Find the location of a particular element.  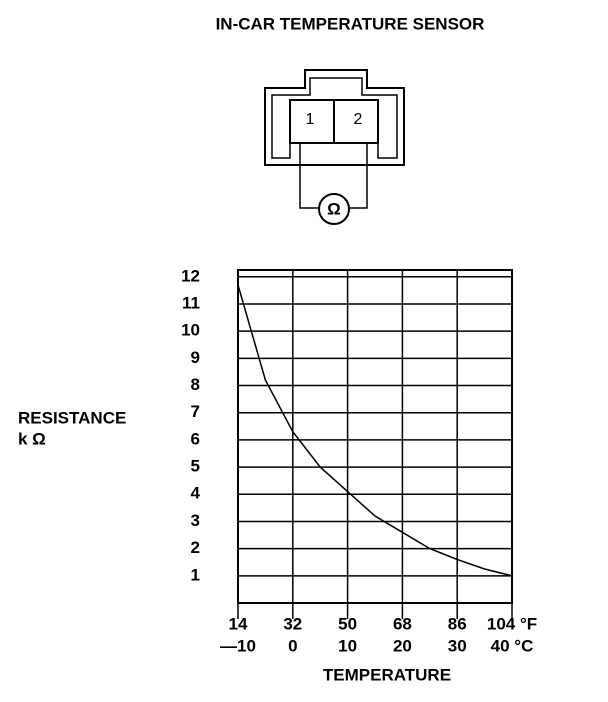

x-tick-label: 30 is located at coordinates (457, 645).